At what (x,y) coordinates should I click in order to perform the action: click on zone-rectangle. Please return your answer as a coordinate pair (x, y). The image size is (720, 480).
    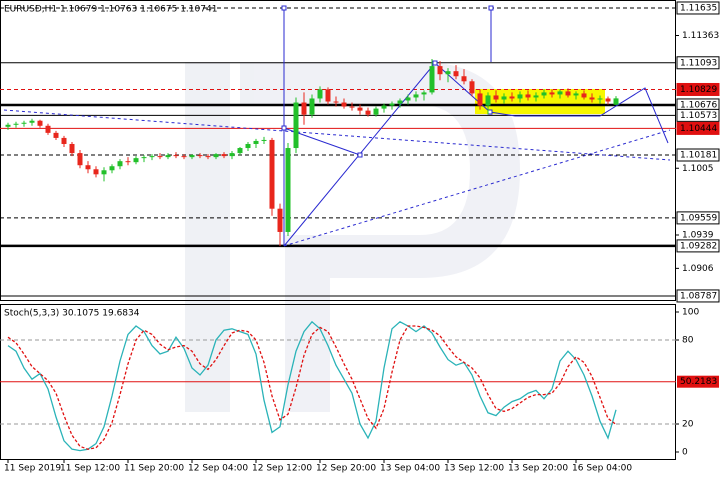
    Looking at the image, I should click on (540, 101).